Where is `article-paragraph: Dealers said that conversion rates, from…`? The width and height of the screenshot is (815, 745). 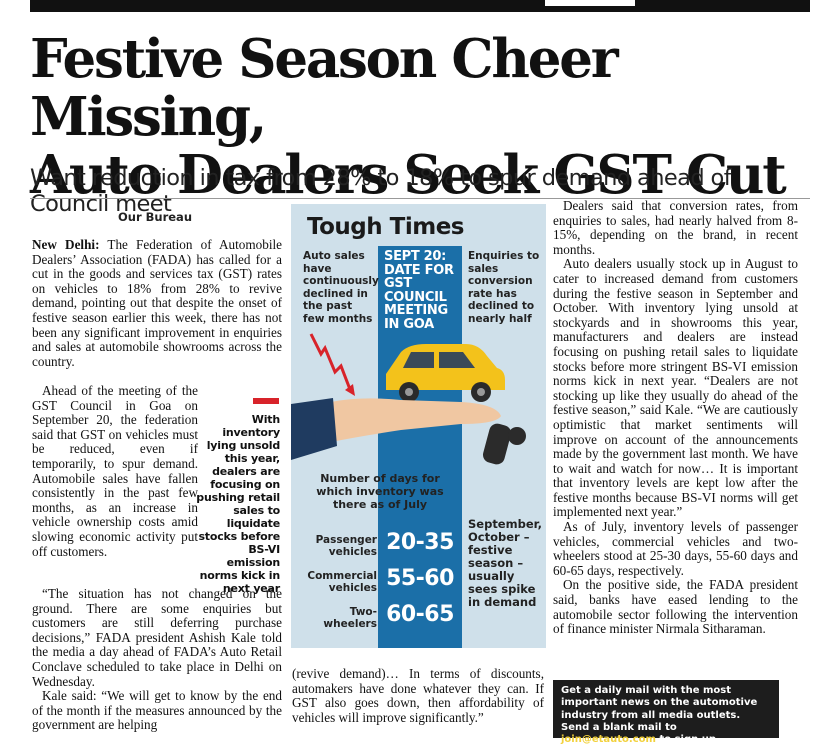 article-paragraph: Dealers said that conversion rates, from… is located at coordinates (675, 227).